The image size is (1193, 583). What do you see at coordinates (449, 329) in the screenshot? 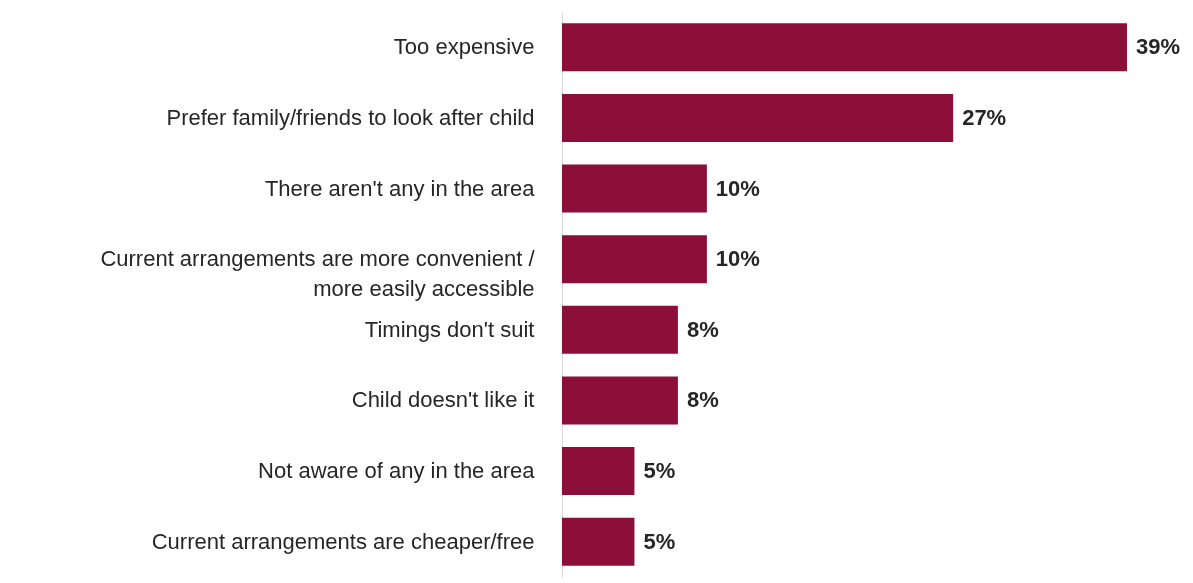
I see `y-tick-label: Timings don't suit` at bounding box center [449, 329].